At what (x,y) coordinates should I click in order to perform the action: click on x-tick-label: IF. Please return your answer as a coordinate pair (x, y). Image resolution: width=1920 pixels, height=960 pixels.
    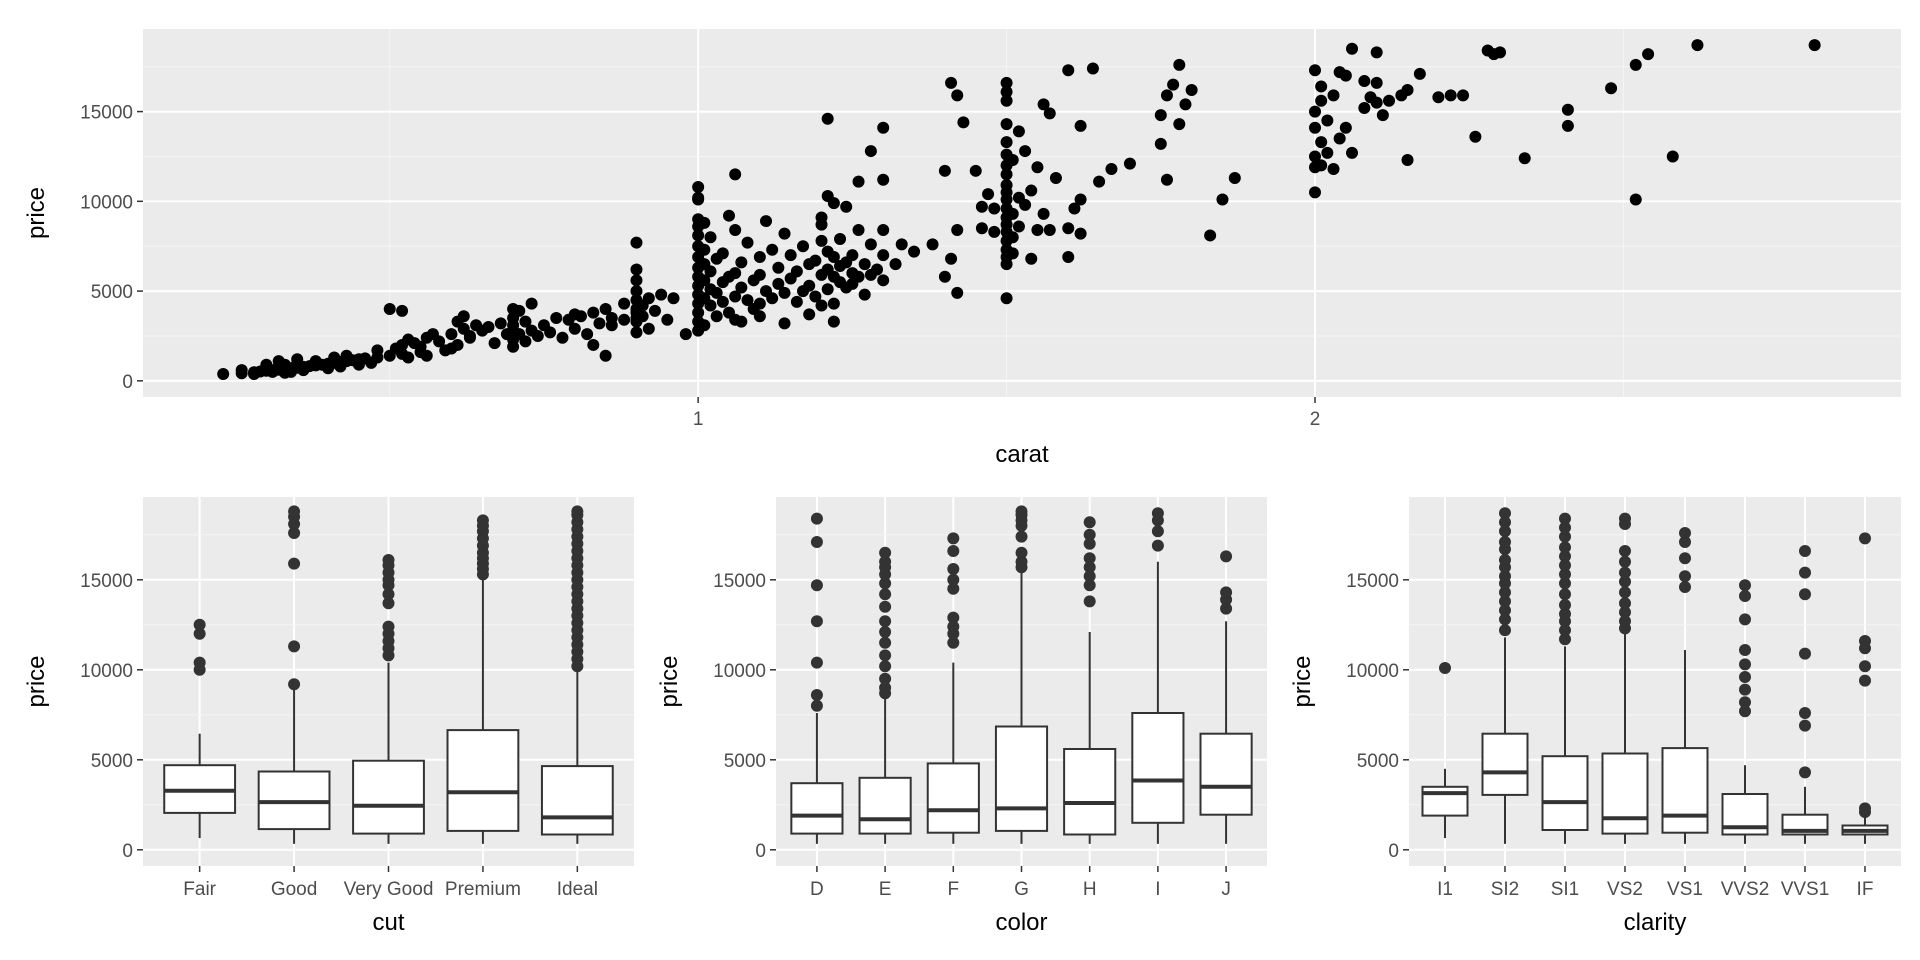
    Looking at the image, I should click on (1865, 889).